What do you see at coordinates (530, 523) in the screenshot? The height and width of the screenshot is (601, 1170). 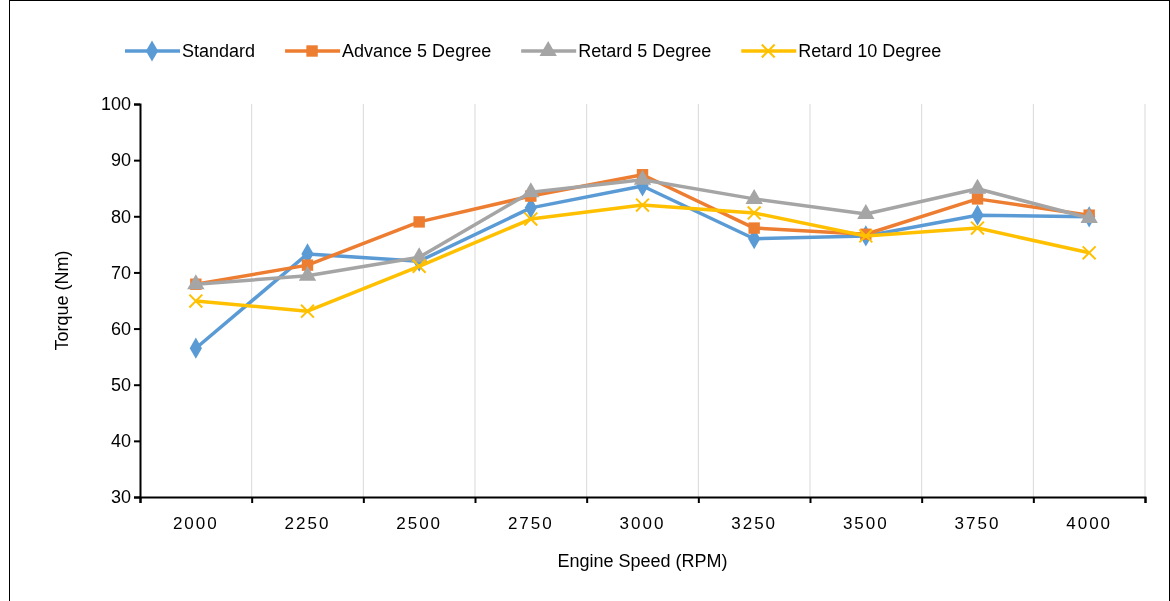 I see `x-tick-label: 2750` at bounding box center [530, 523].